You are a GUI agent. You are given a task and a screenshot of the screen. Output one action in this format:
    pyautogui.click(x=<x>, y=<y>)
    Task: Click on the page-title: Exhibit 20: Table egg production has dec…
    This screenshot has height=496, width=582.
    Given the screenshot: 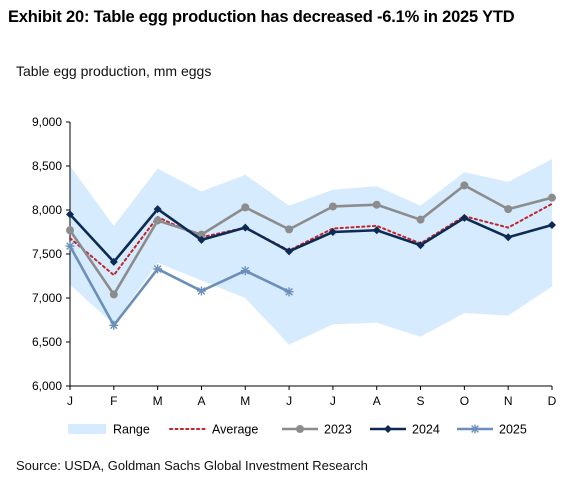 What is the action you would take?
    pyautogui.click(x=261, y=17)
    